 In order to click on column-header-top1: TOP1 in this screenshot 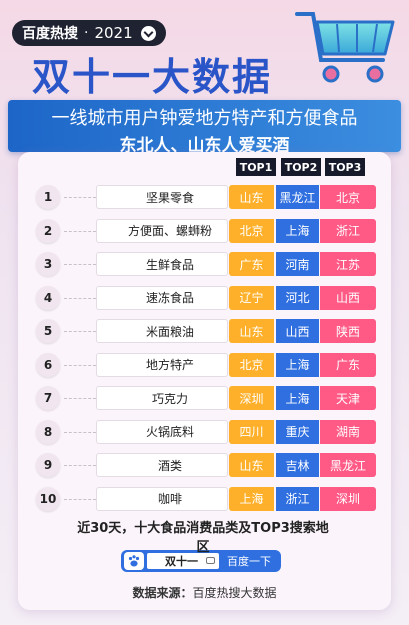, I will do `click(256, 167)`.